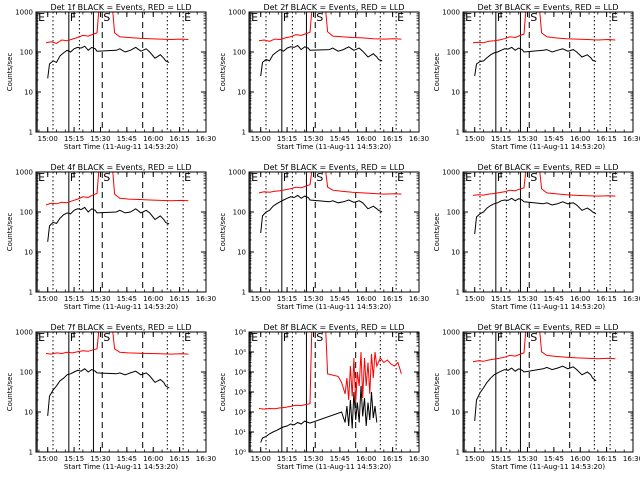  What do you see at coordinates (333, 7) in the screenshot?
I see `chart-title: Det 2f BLACK = Events, RED = LLD` at bounding box center [333, 7].